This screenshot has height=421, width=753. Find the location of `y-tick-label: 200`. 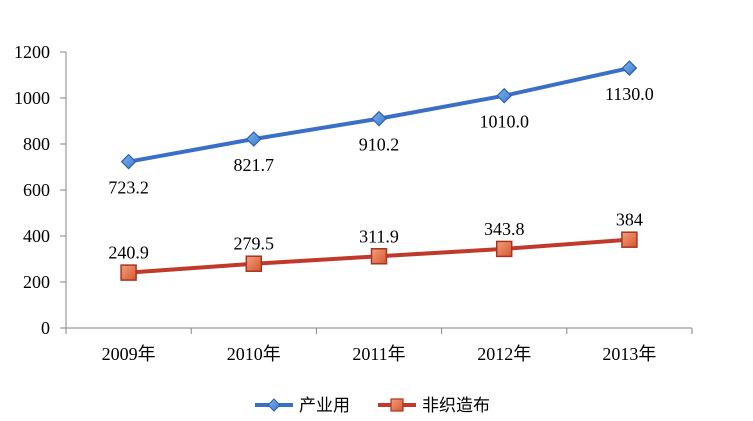

y-tick-label: 200 is located at coordinates (36, 282).